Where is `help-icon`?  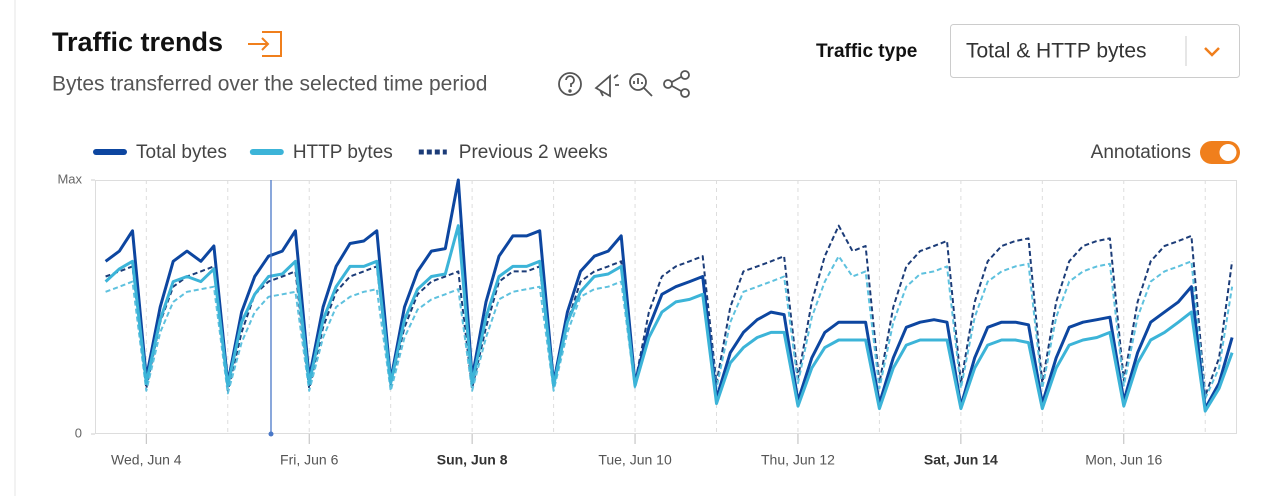
help-icon is located at coordinates (570, 84).